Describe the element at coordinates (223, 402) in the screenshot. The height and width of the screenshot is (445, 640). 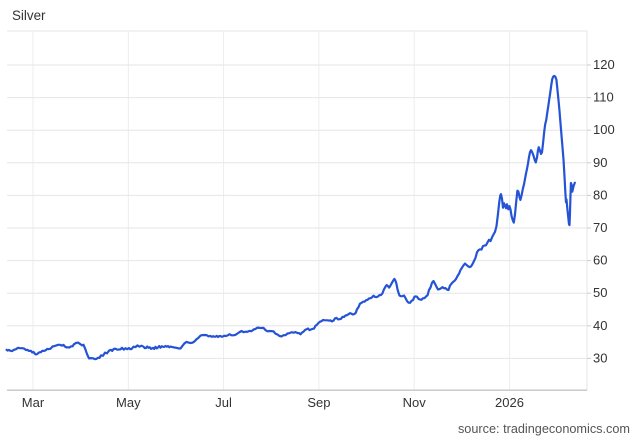
I see `svg-text: Jul` at that location.